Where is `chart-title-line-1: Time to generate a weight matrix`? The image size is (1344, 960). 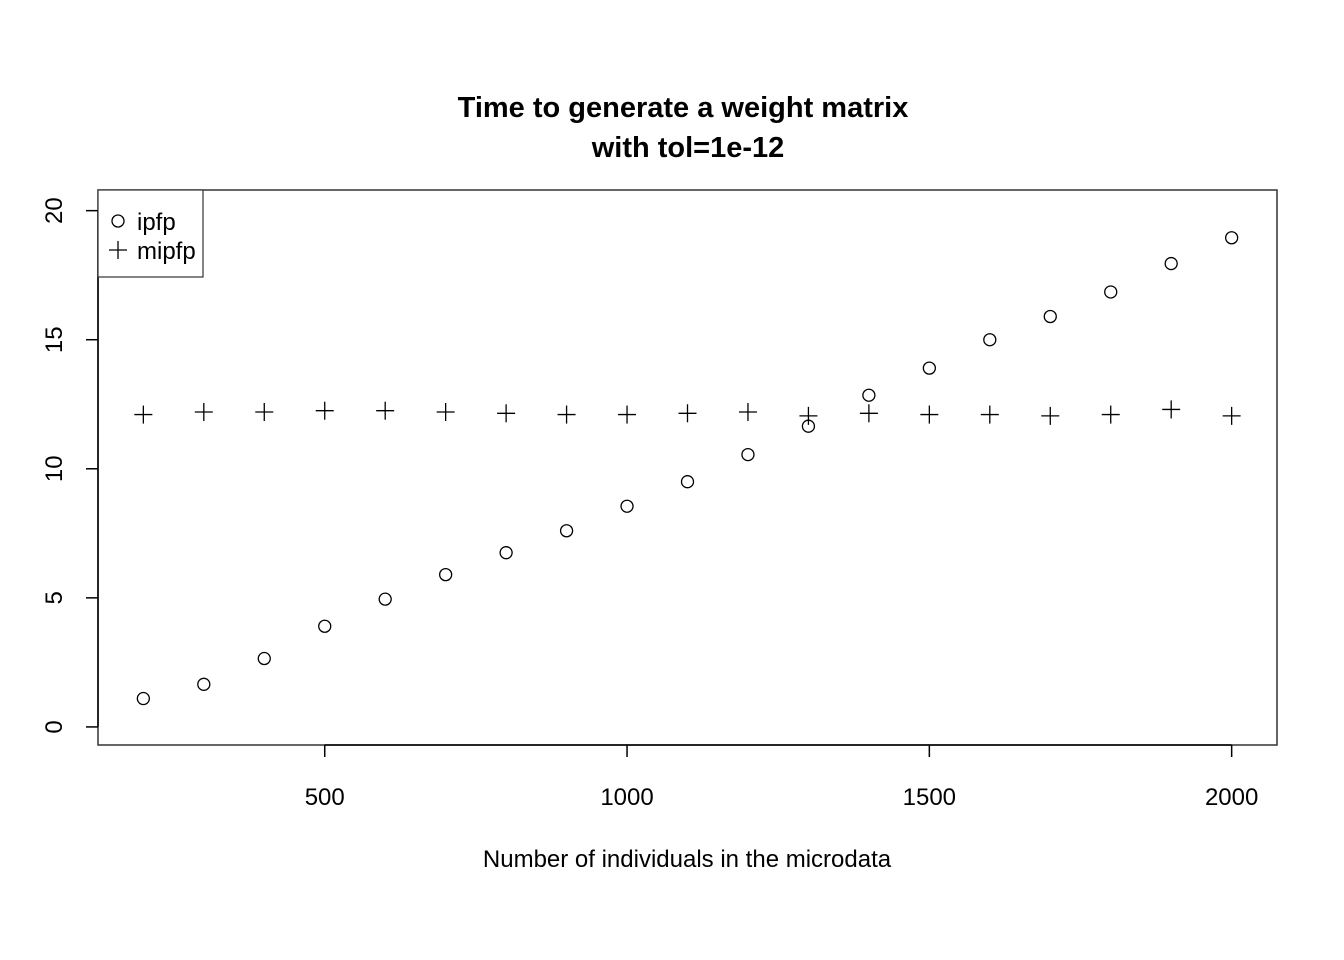
chart-title-line-1: Time to generate a weight matrix is located at coordinates (683, 108).